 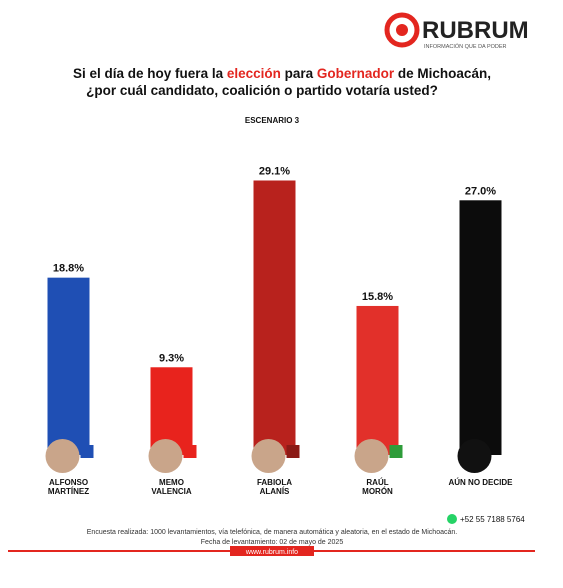 I want to click on website: www.rubrum.info, so click(x=271, y=552).